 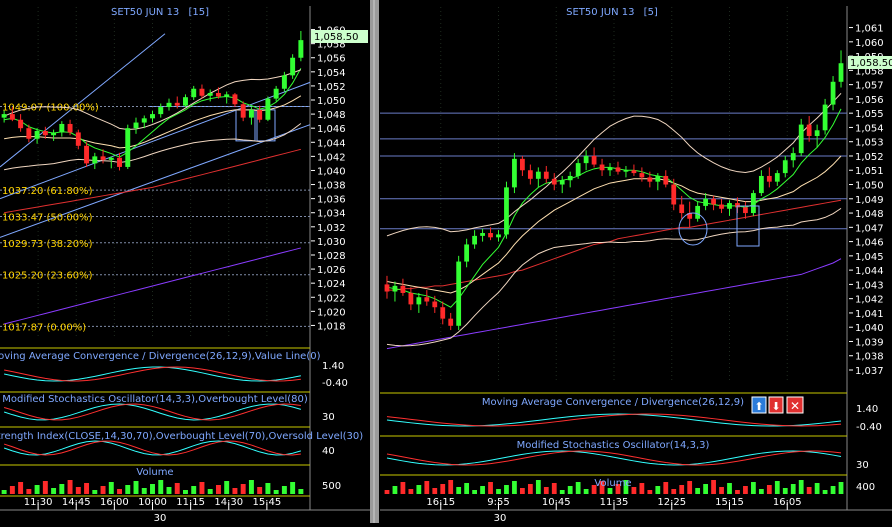 I want to click on left-ma-slow-line, so click(x=153, y=181).